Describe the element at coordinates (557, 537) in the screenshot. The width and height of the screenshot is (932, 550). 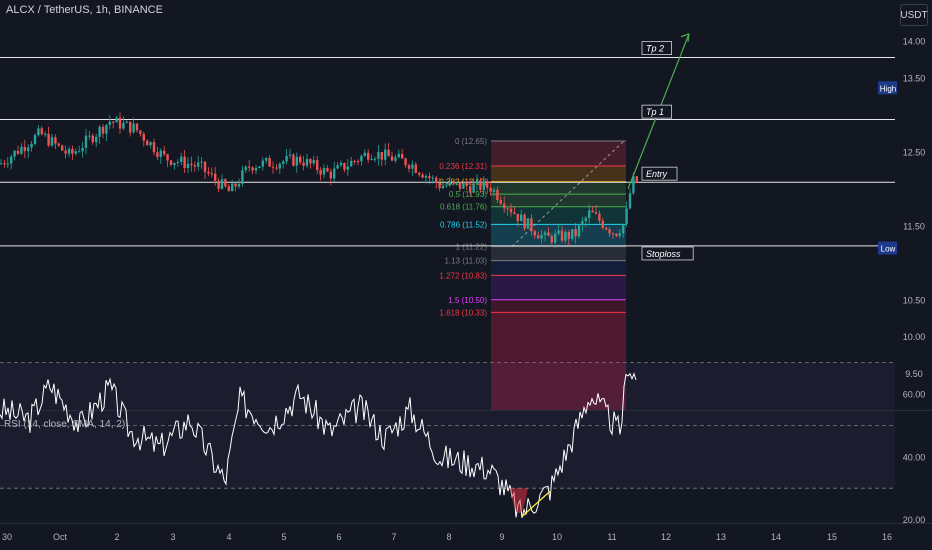
I see `time-tick-label: 10` at that location.